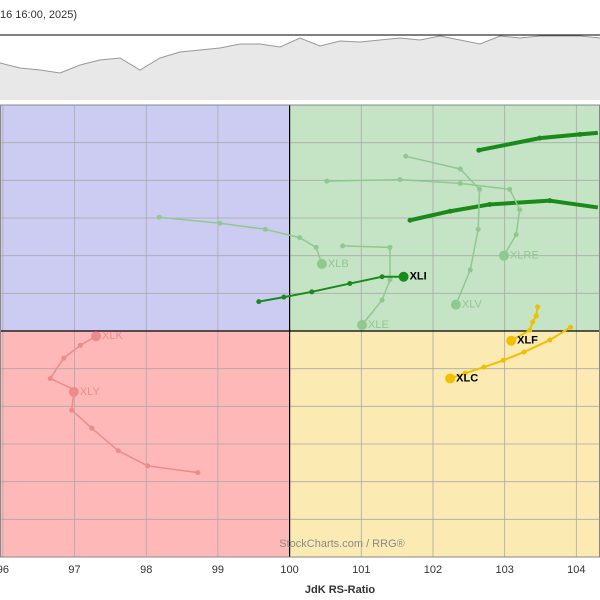 The width and height of the screenshot is (600, 600). What do you see at coordinates (472, 305) in the screenshot?
I see `series-label: XLV` at bounding box center [472, 305].